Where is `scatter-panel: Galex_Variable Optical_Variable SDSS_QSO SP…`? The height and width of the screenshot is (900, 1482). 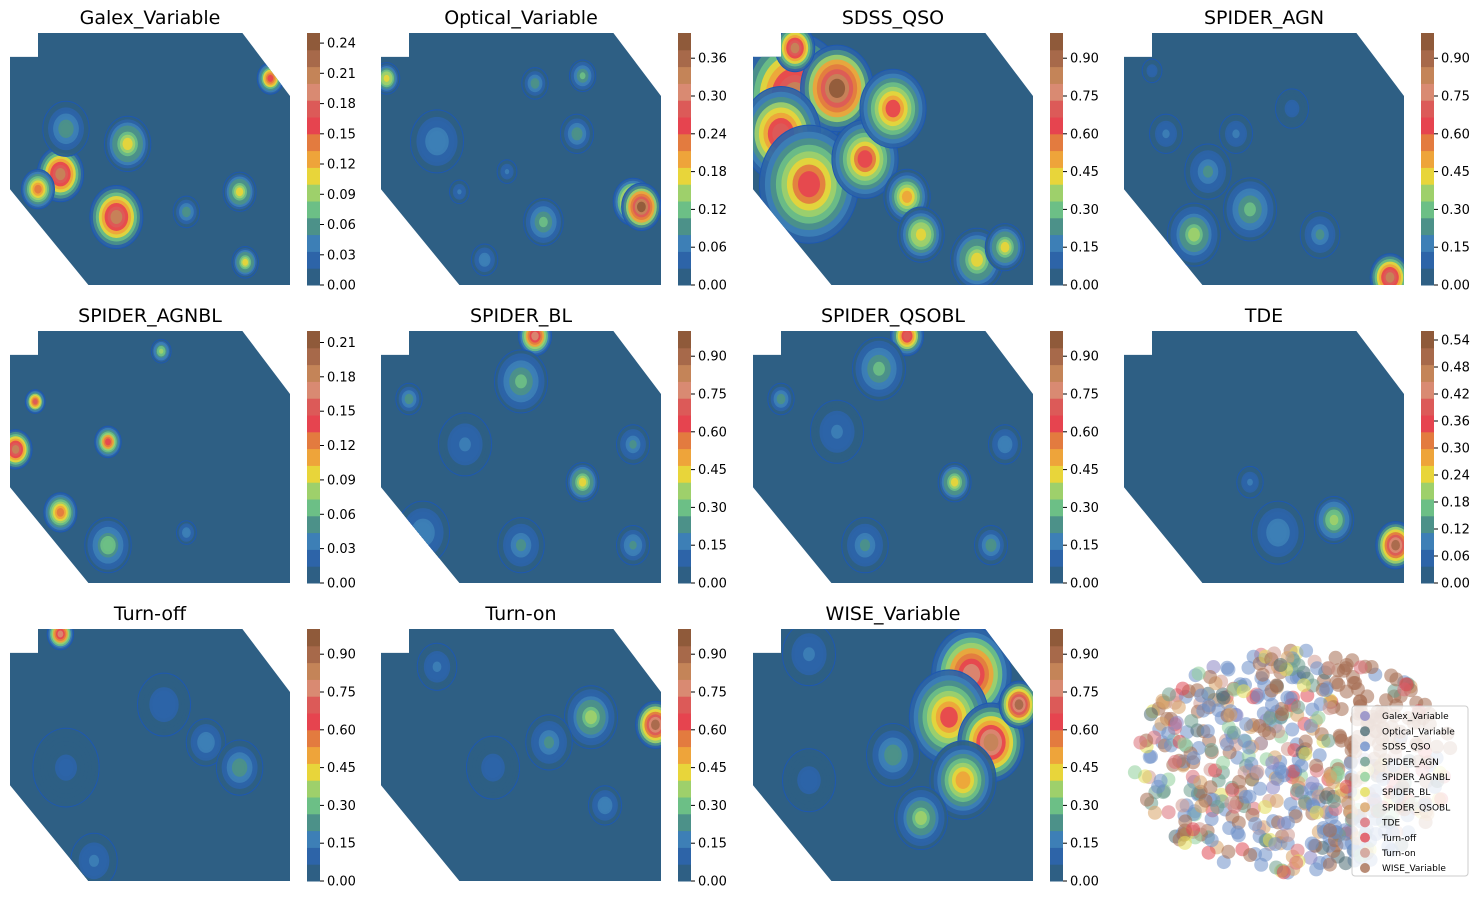
scatter-panel: Galex_Variable Optical_Variable SDSS_QSO SP… is located at coordinates (1298, 761).